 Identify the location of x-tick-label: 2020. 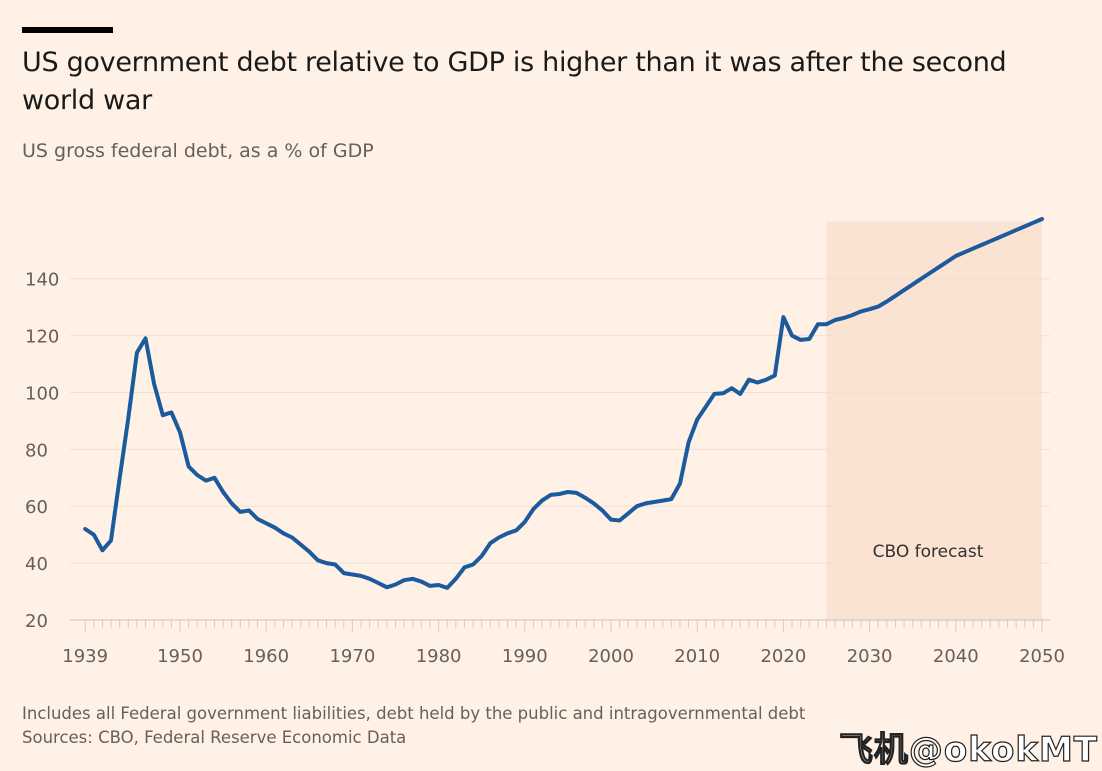
(783, 656).